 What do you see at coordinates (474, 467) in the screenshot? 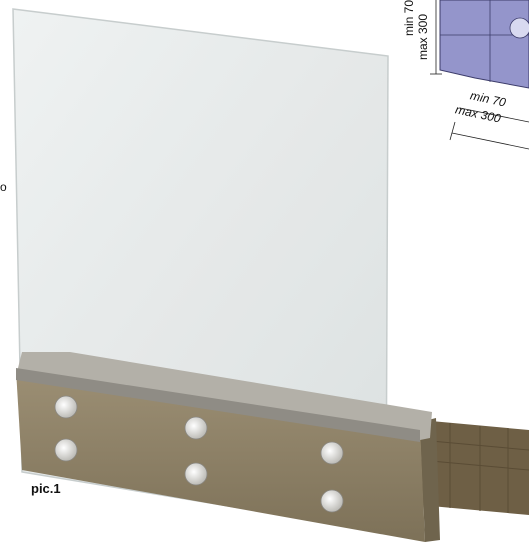
I see `brick-ledge` at bounding box center [474, 467].